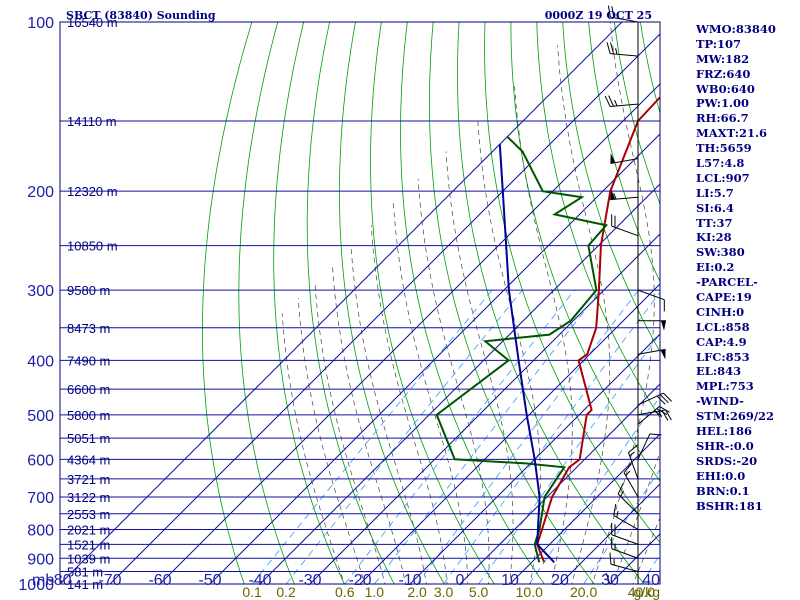 The image size is (800, 600). I want to click on chart-title: SBCT (83840) Sounding, so click(141, 15).